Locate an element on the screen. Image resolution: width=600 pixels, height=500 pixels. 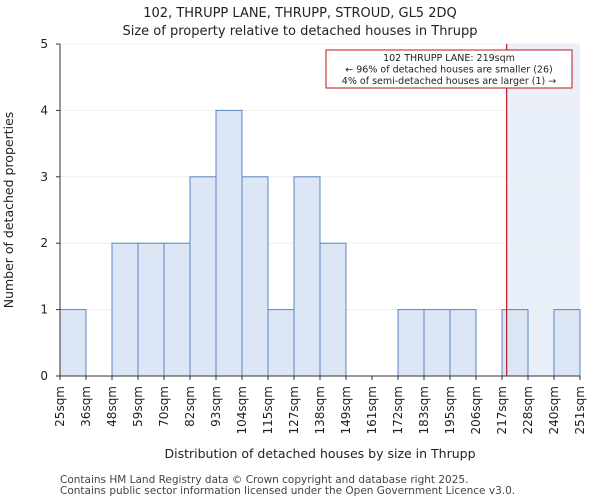
x-tick-label: 93sqm is located at coordinates (216, 406).